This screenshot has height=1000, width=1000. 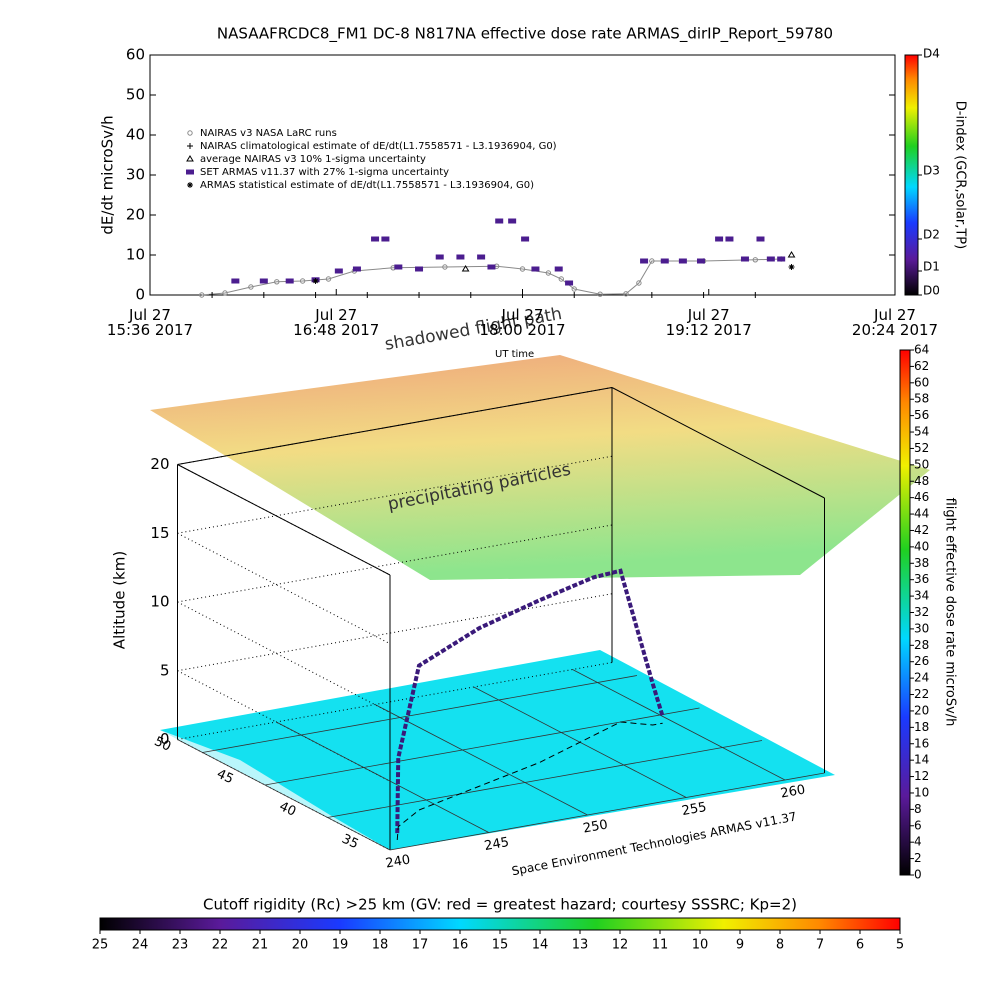 What do you see at coordinates (340, 945) in the screenshot?
I see `colorbar-tick-label: 19` at bounding box center [340, 945].